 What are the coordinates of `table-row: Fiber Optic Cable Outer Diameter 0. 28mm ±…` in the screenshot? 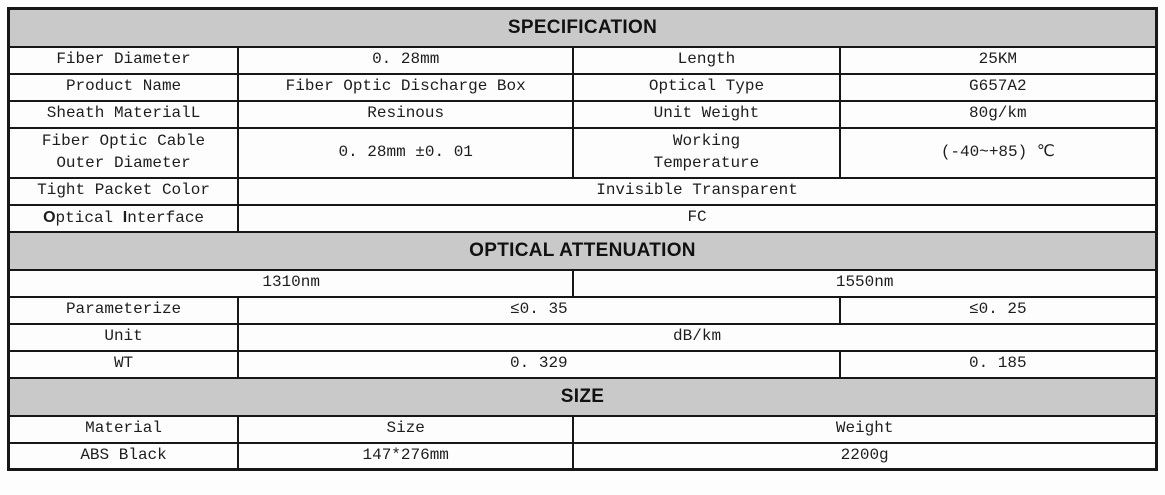 It's located at (582, 152).